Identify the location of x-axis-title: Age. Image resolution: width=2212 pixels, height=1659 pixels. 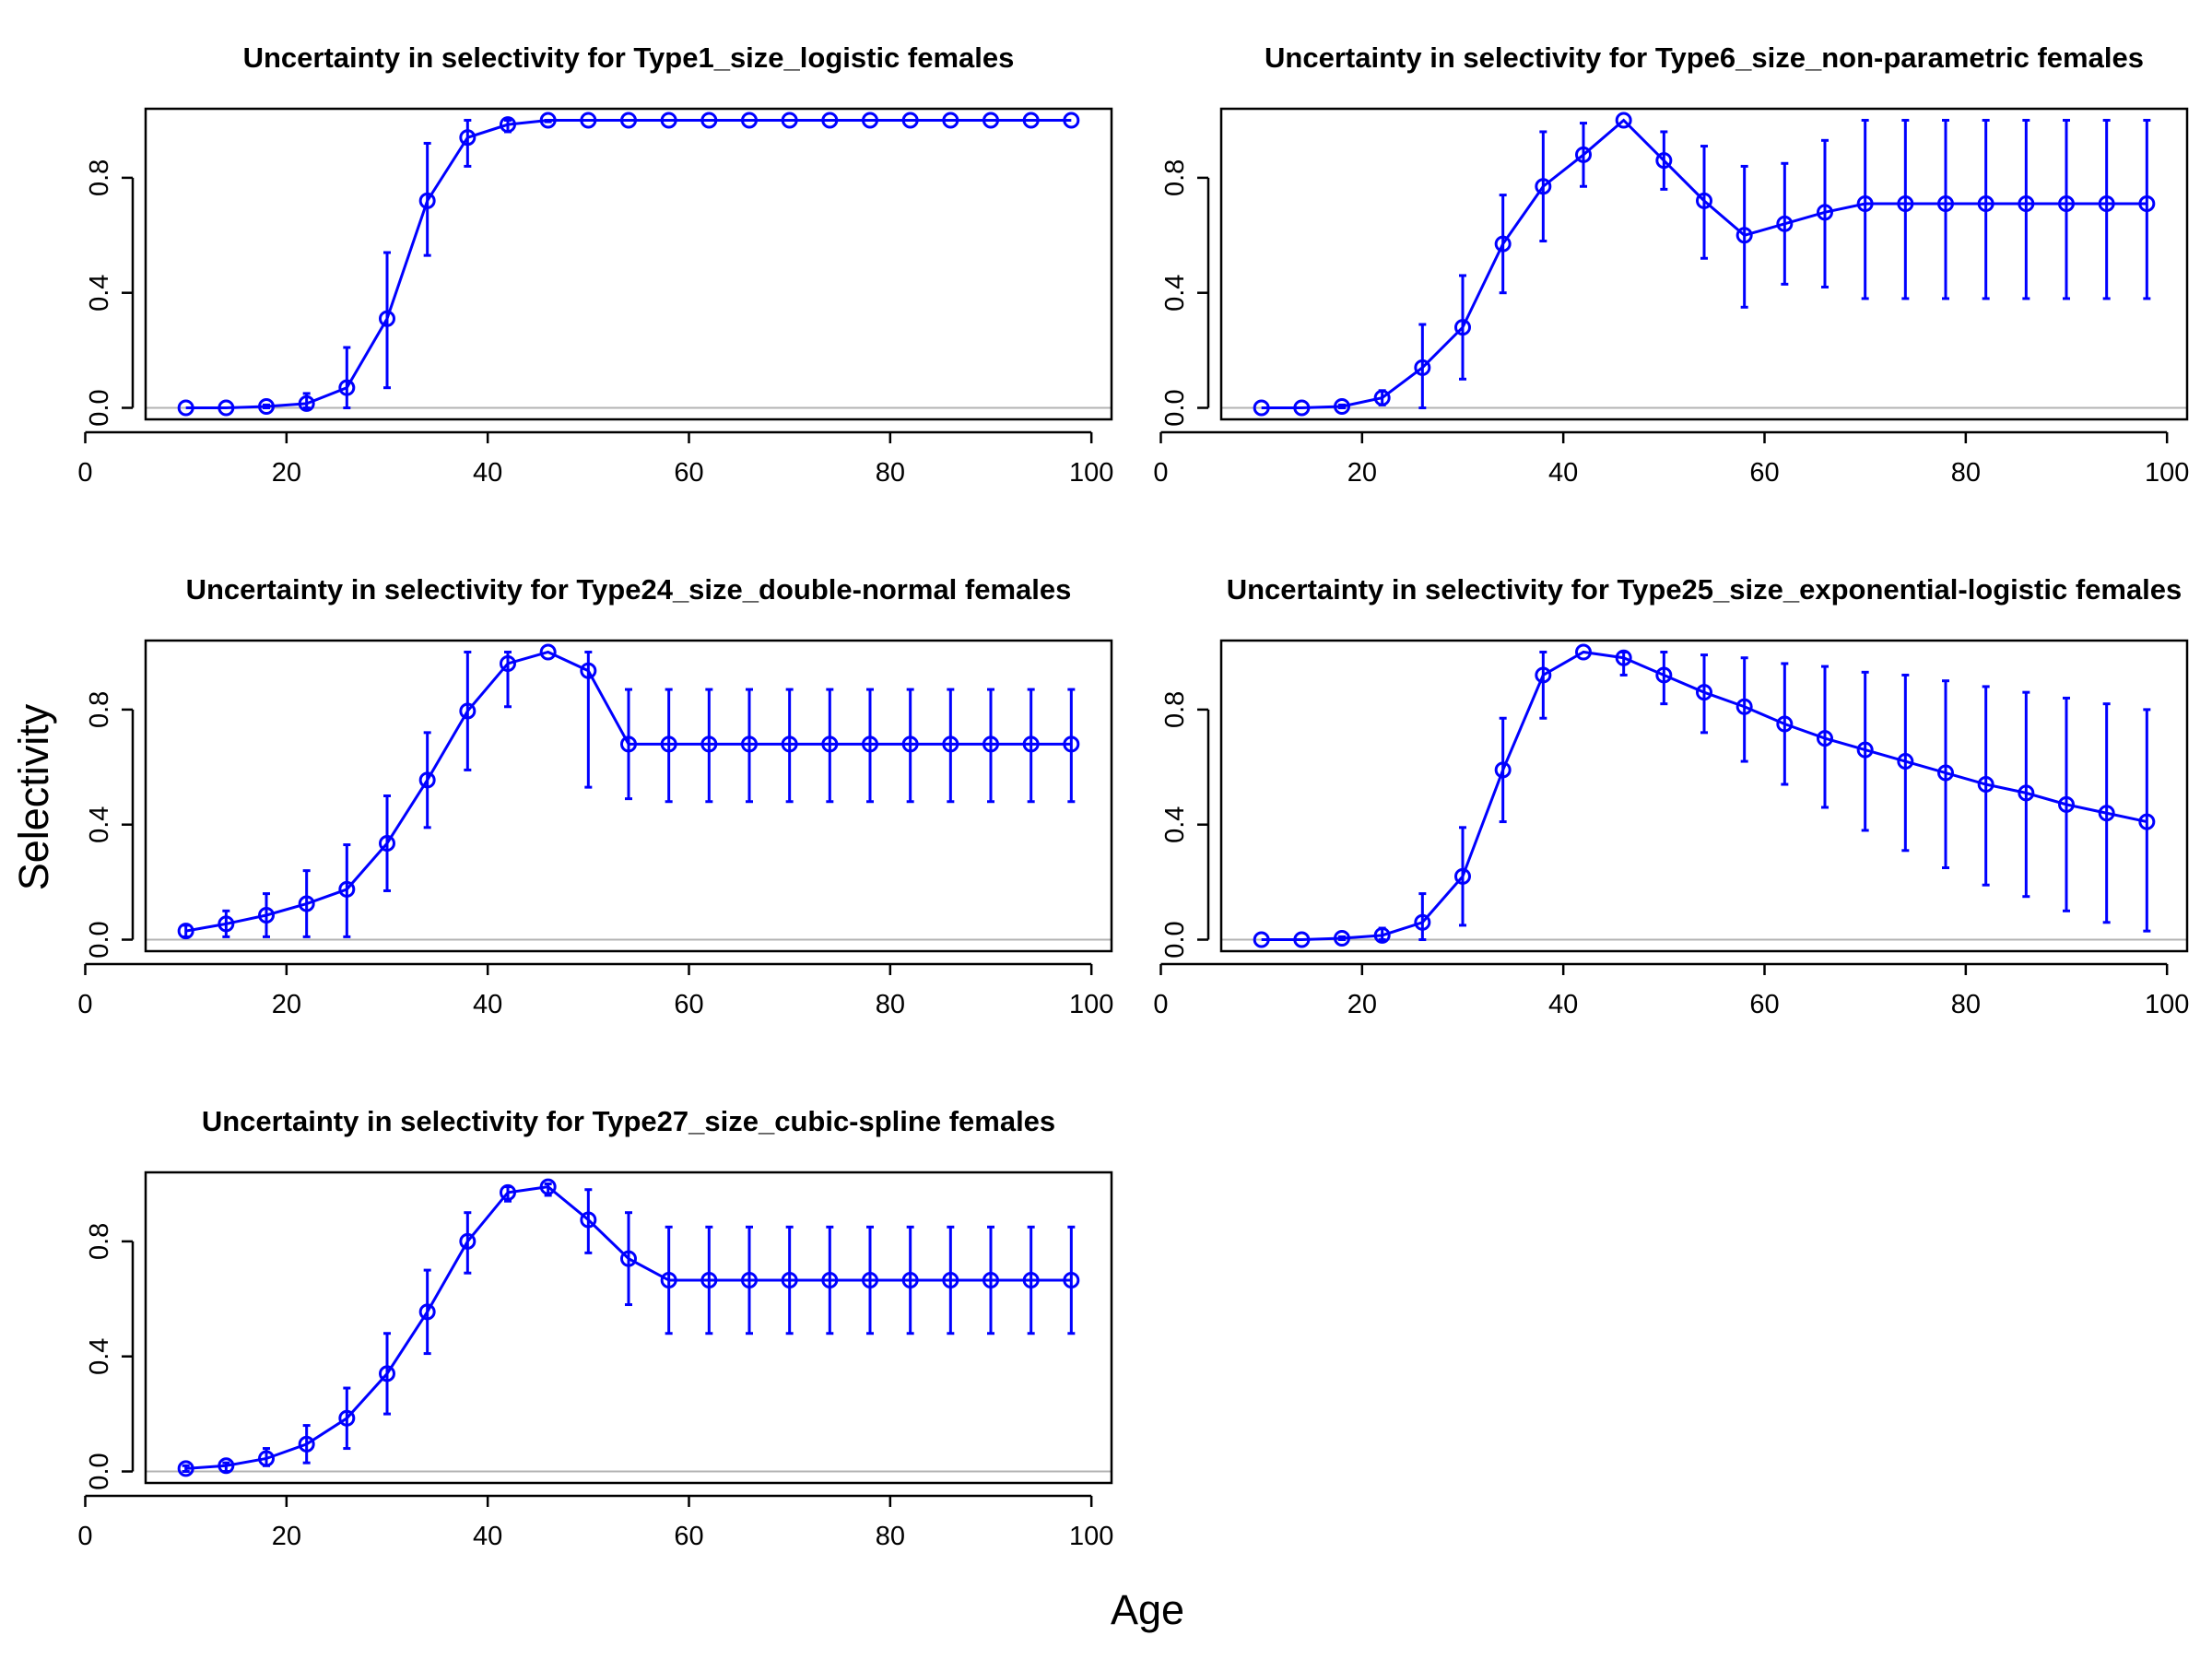
(1147, 1609).